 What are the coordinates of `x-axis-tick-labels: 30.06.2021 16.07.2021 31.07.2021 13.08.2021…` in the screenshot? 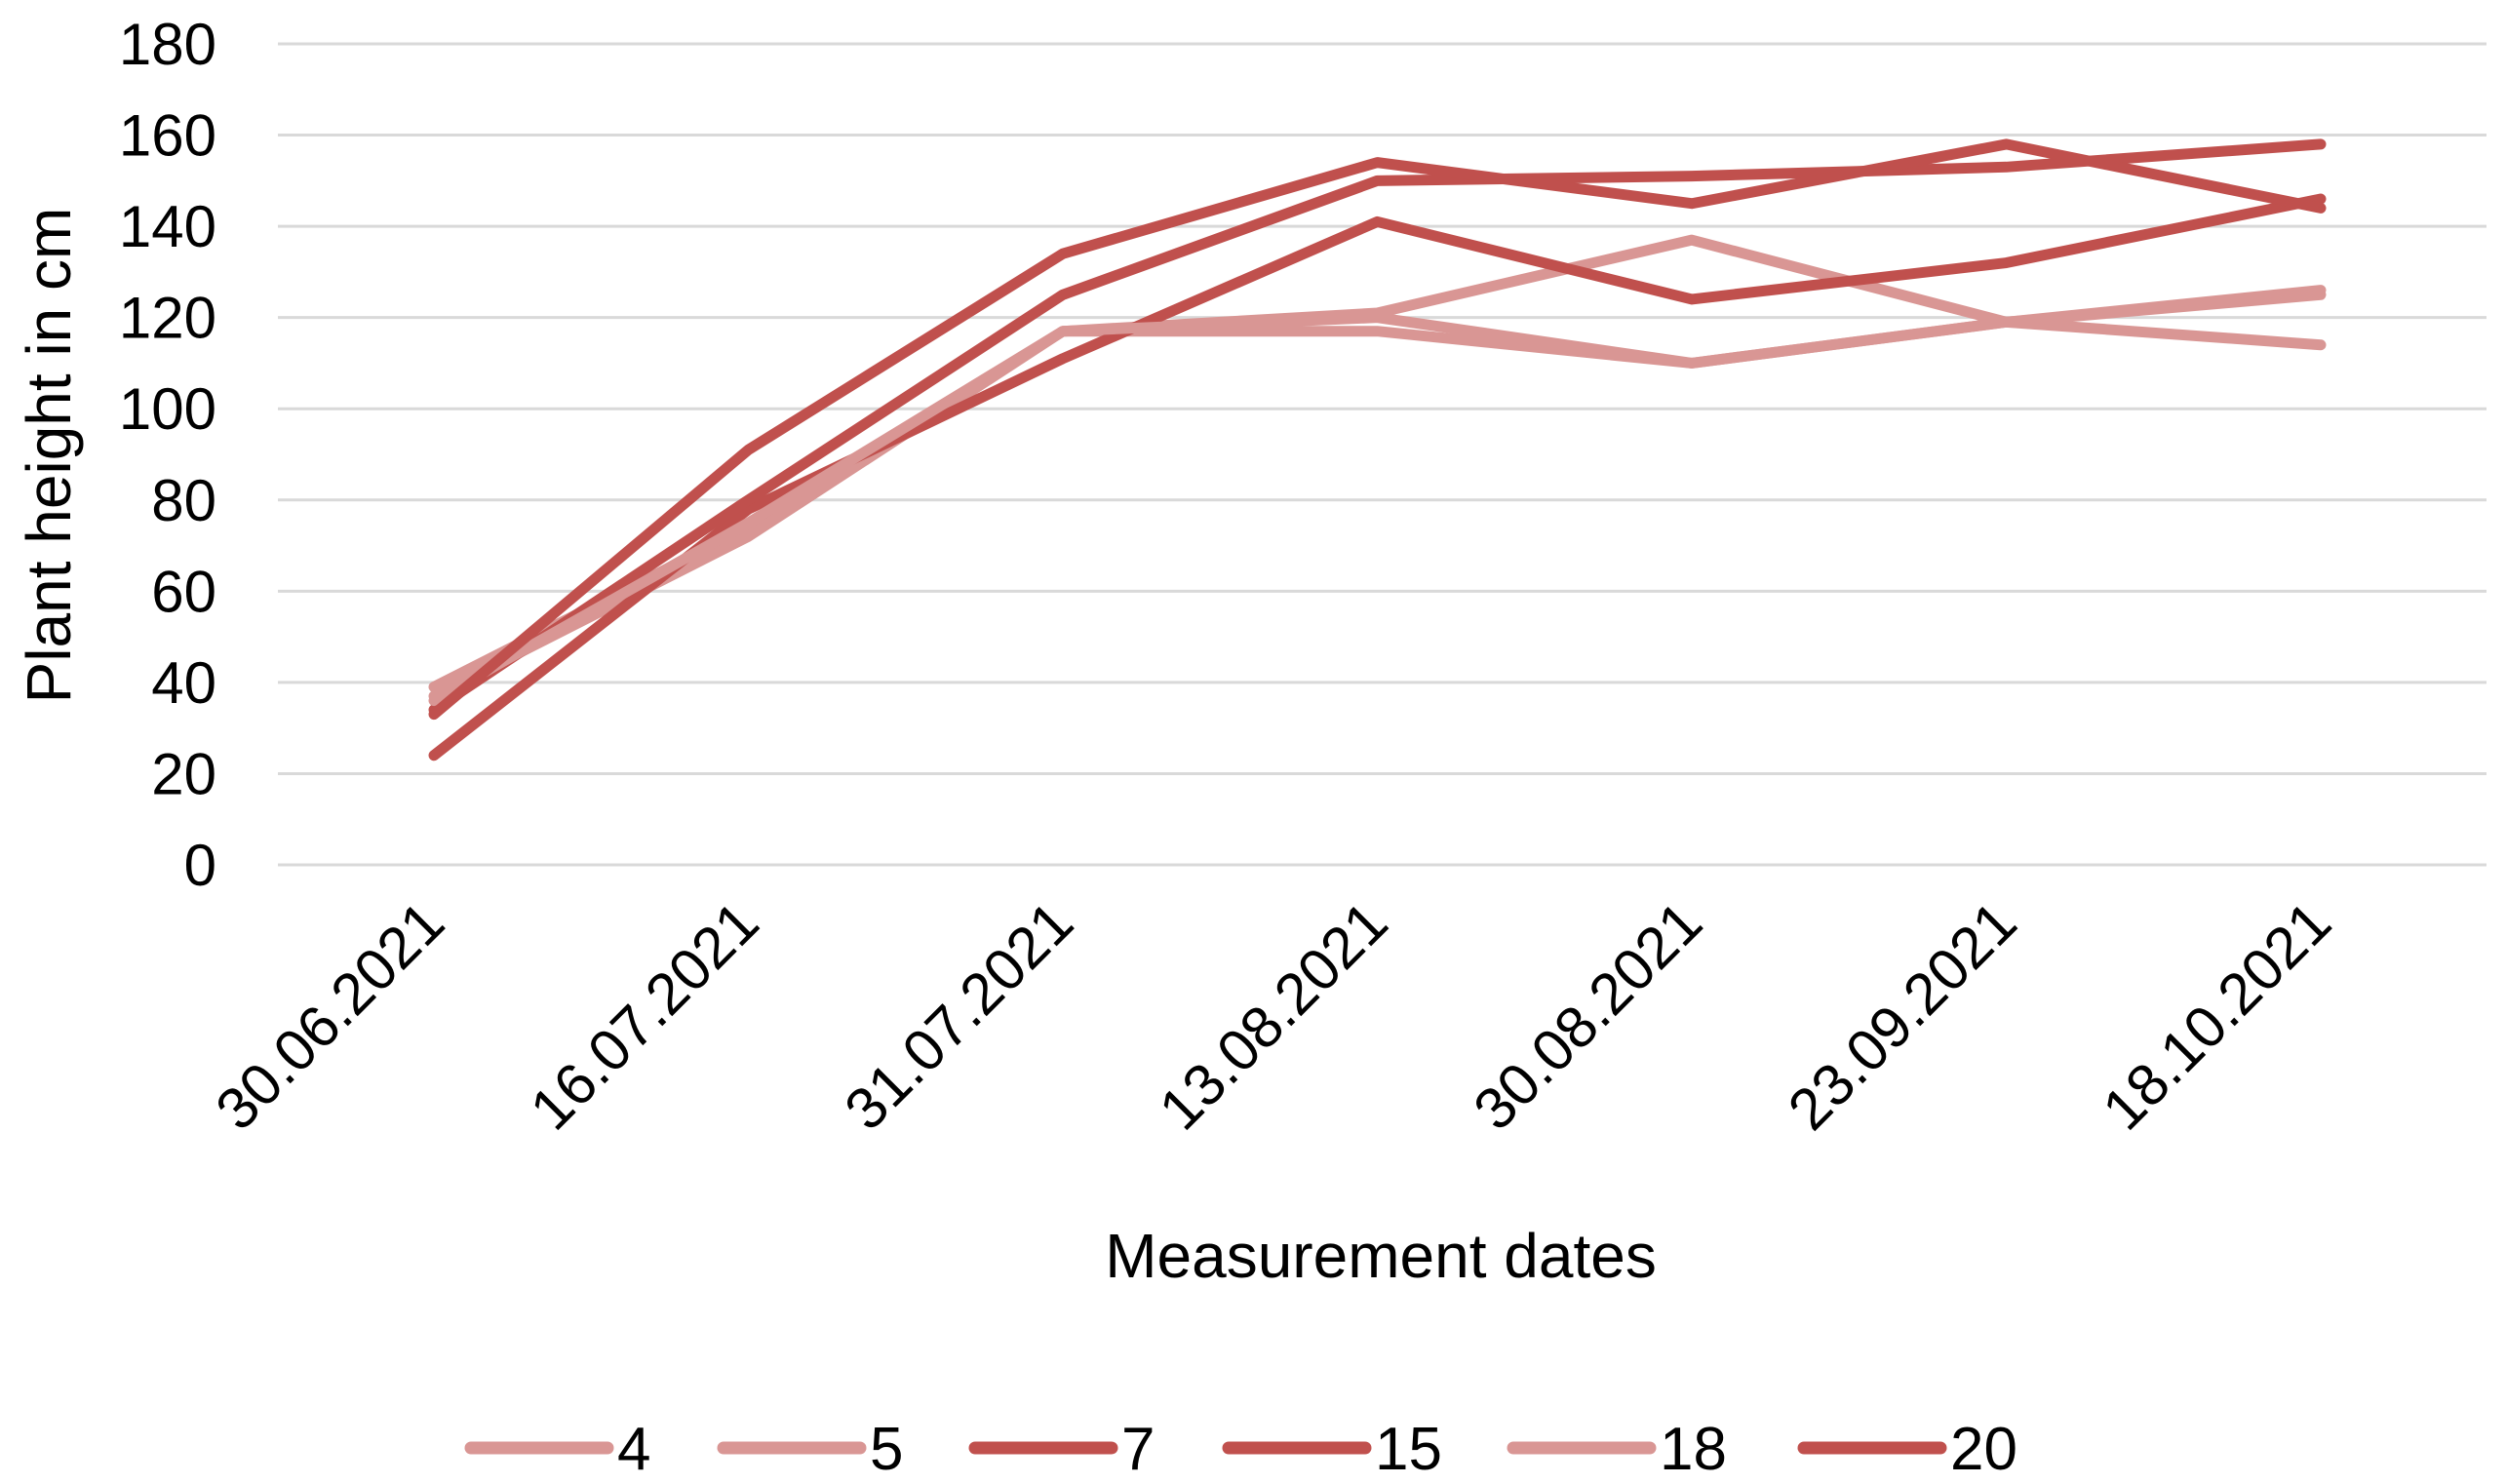 It's located at (1273, 1016).